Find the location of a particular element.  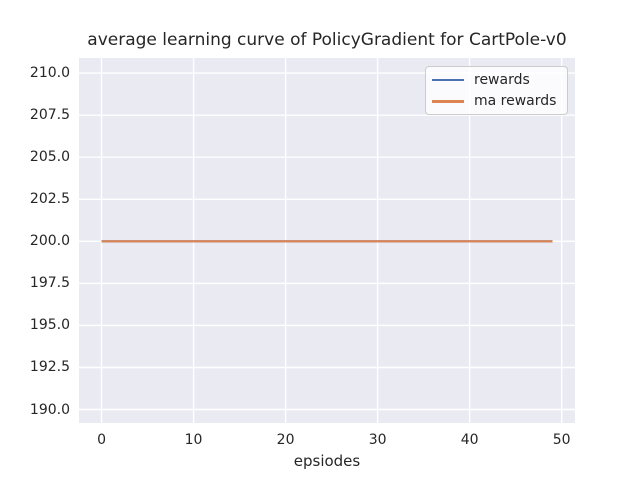

xtick-label: 30 is located at coordinates (377, 440).